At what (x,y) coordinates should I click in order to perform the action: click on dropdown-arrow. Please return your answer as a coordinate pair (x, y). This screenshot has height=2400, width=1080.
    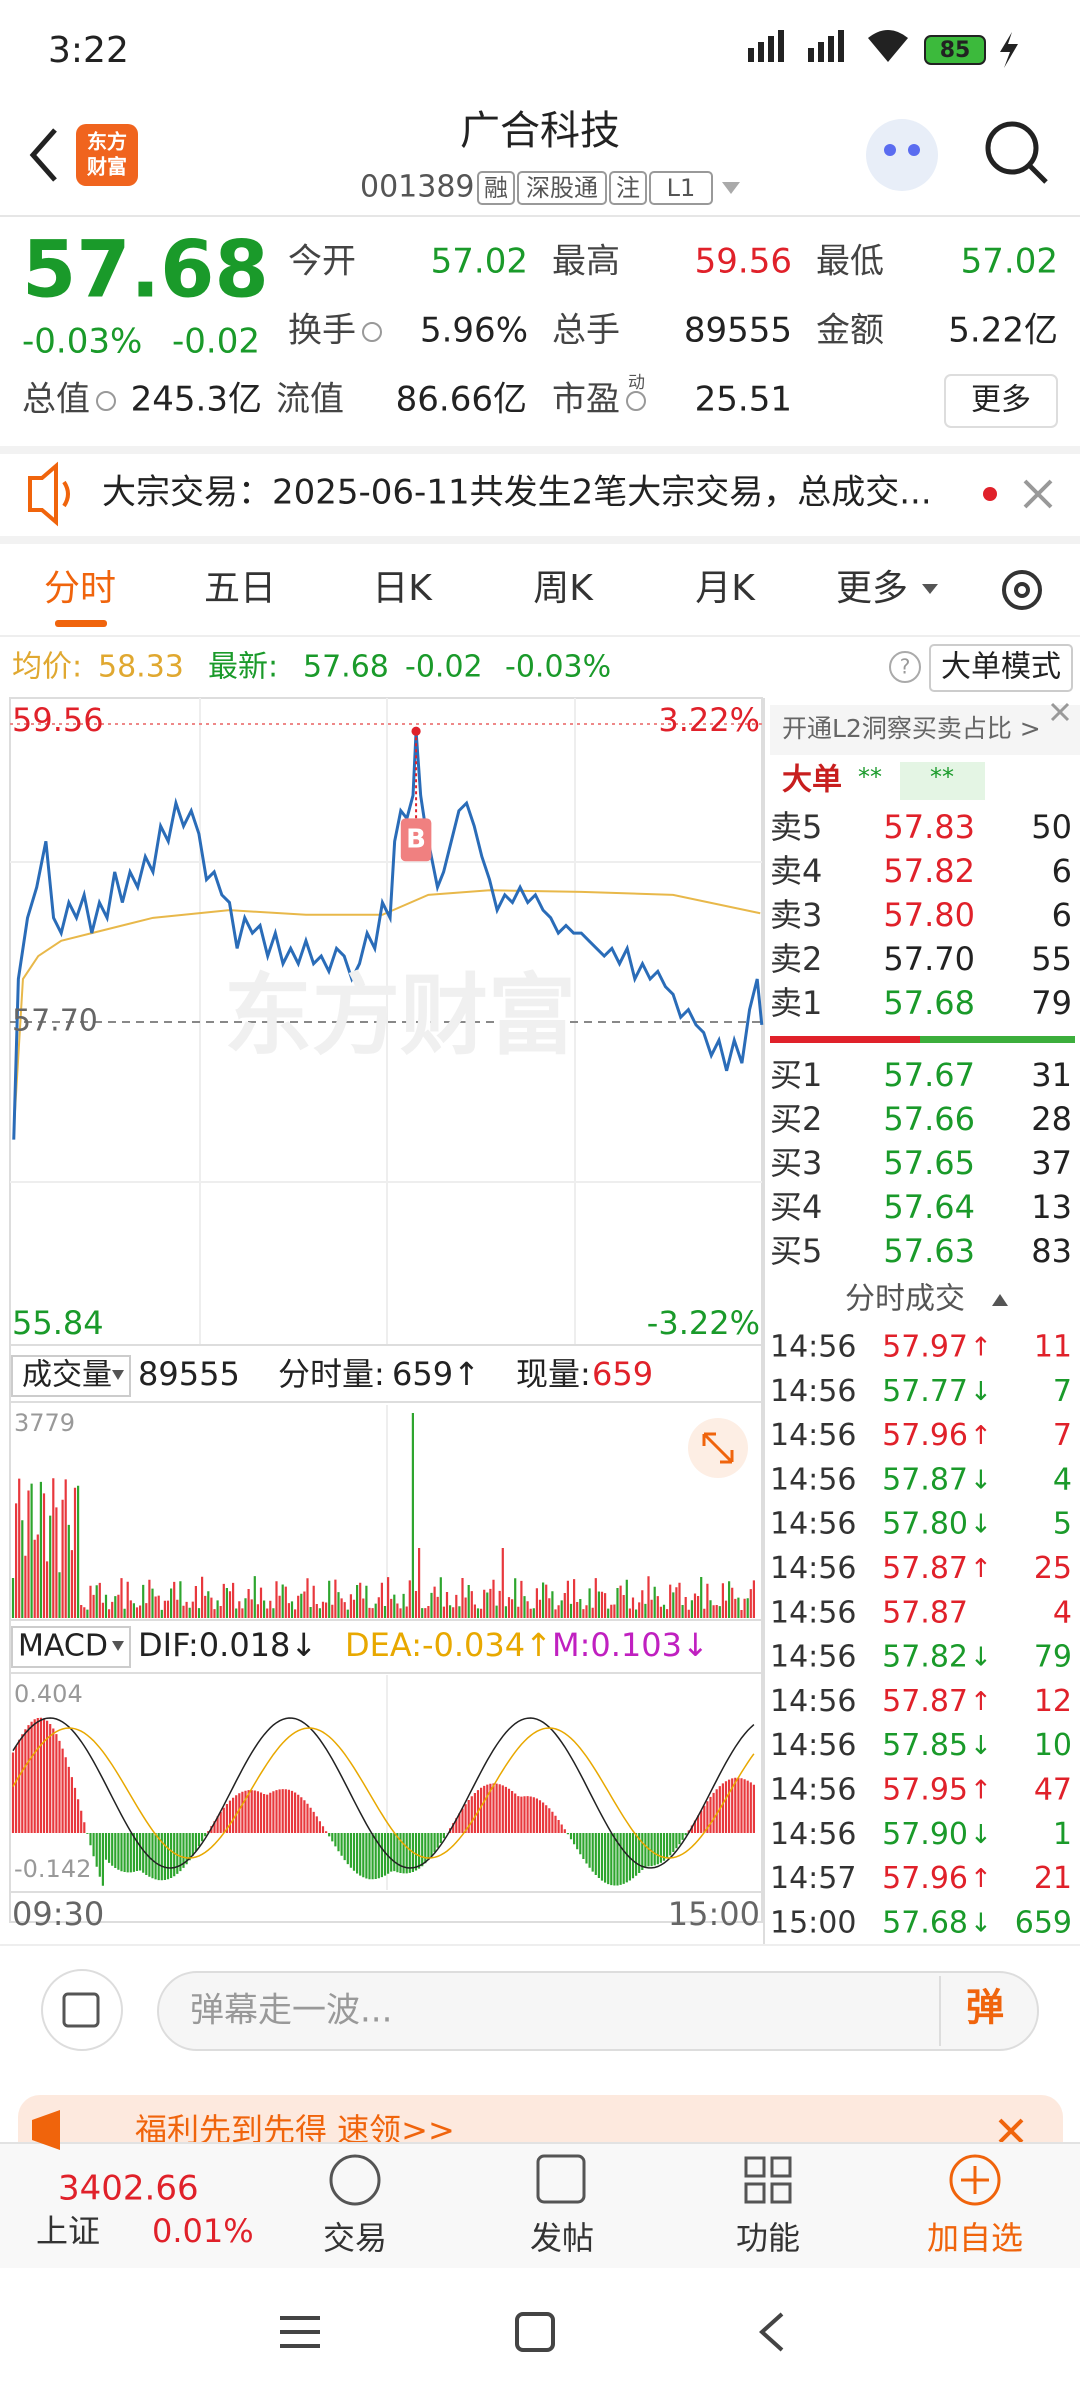
    Looking at the image, I should click on (731, 188).